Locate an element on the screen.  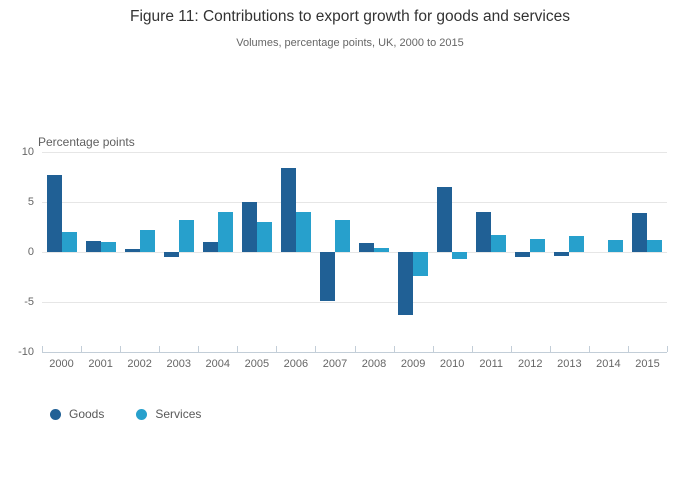
x-tick-label-2006: 2006 is located at coordinates (296, 364).